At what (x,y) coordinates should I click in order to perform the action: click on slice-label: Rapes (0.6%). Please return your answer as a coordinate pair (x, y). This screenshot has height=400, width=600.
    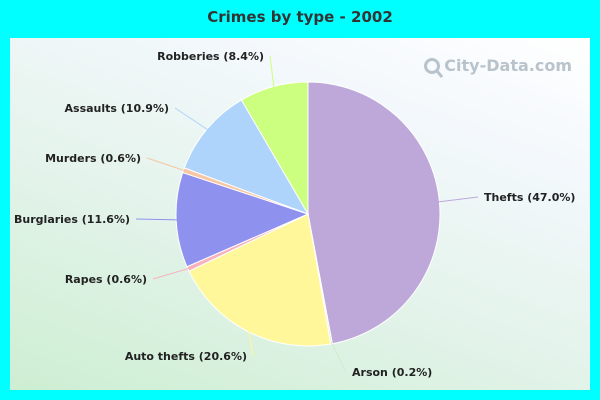
    Looking at the image, I should click on (106, 279).